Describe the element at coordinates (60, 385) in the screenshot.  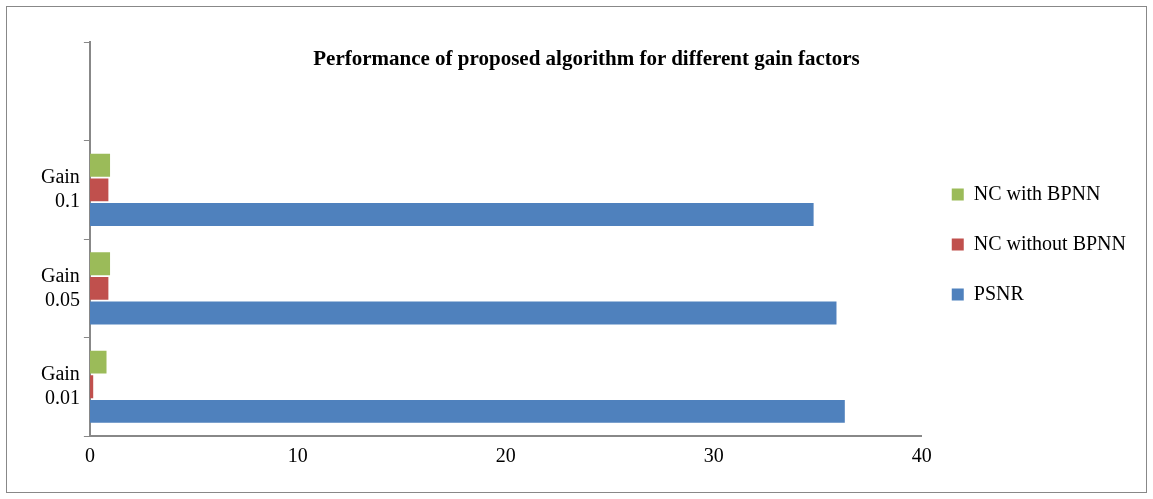
I see `y-tick-label: Gain 0.01` at that location.